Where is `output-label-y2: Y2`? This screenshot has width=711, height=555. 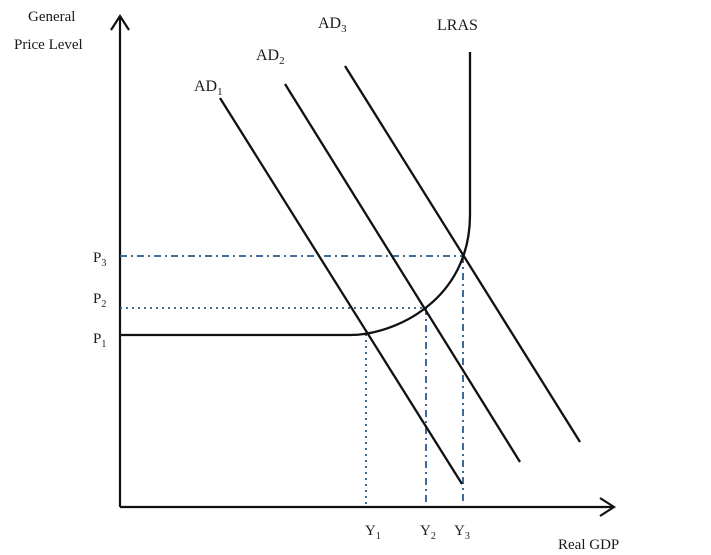 output-label-y2: Y2 is located at coordinates (428, 532).